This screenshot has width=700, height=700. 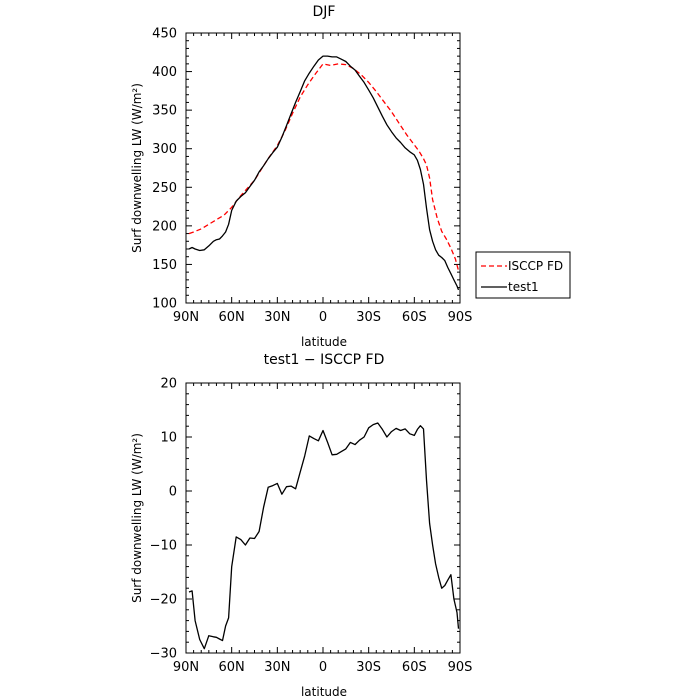 What do you see at coordinates (168, 384) in the screenshot?
I see `y-tick-label: 20` at bounding box center [168, 384].